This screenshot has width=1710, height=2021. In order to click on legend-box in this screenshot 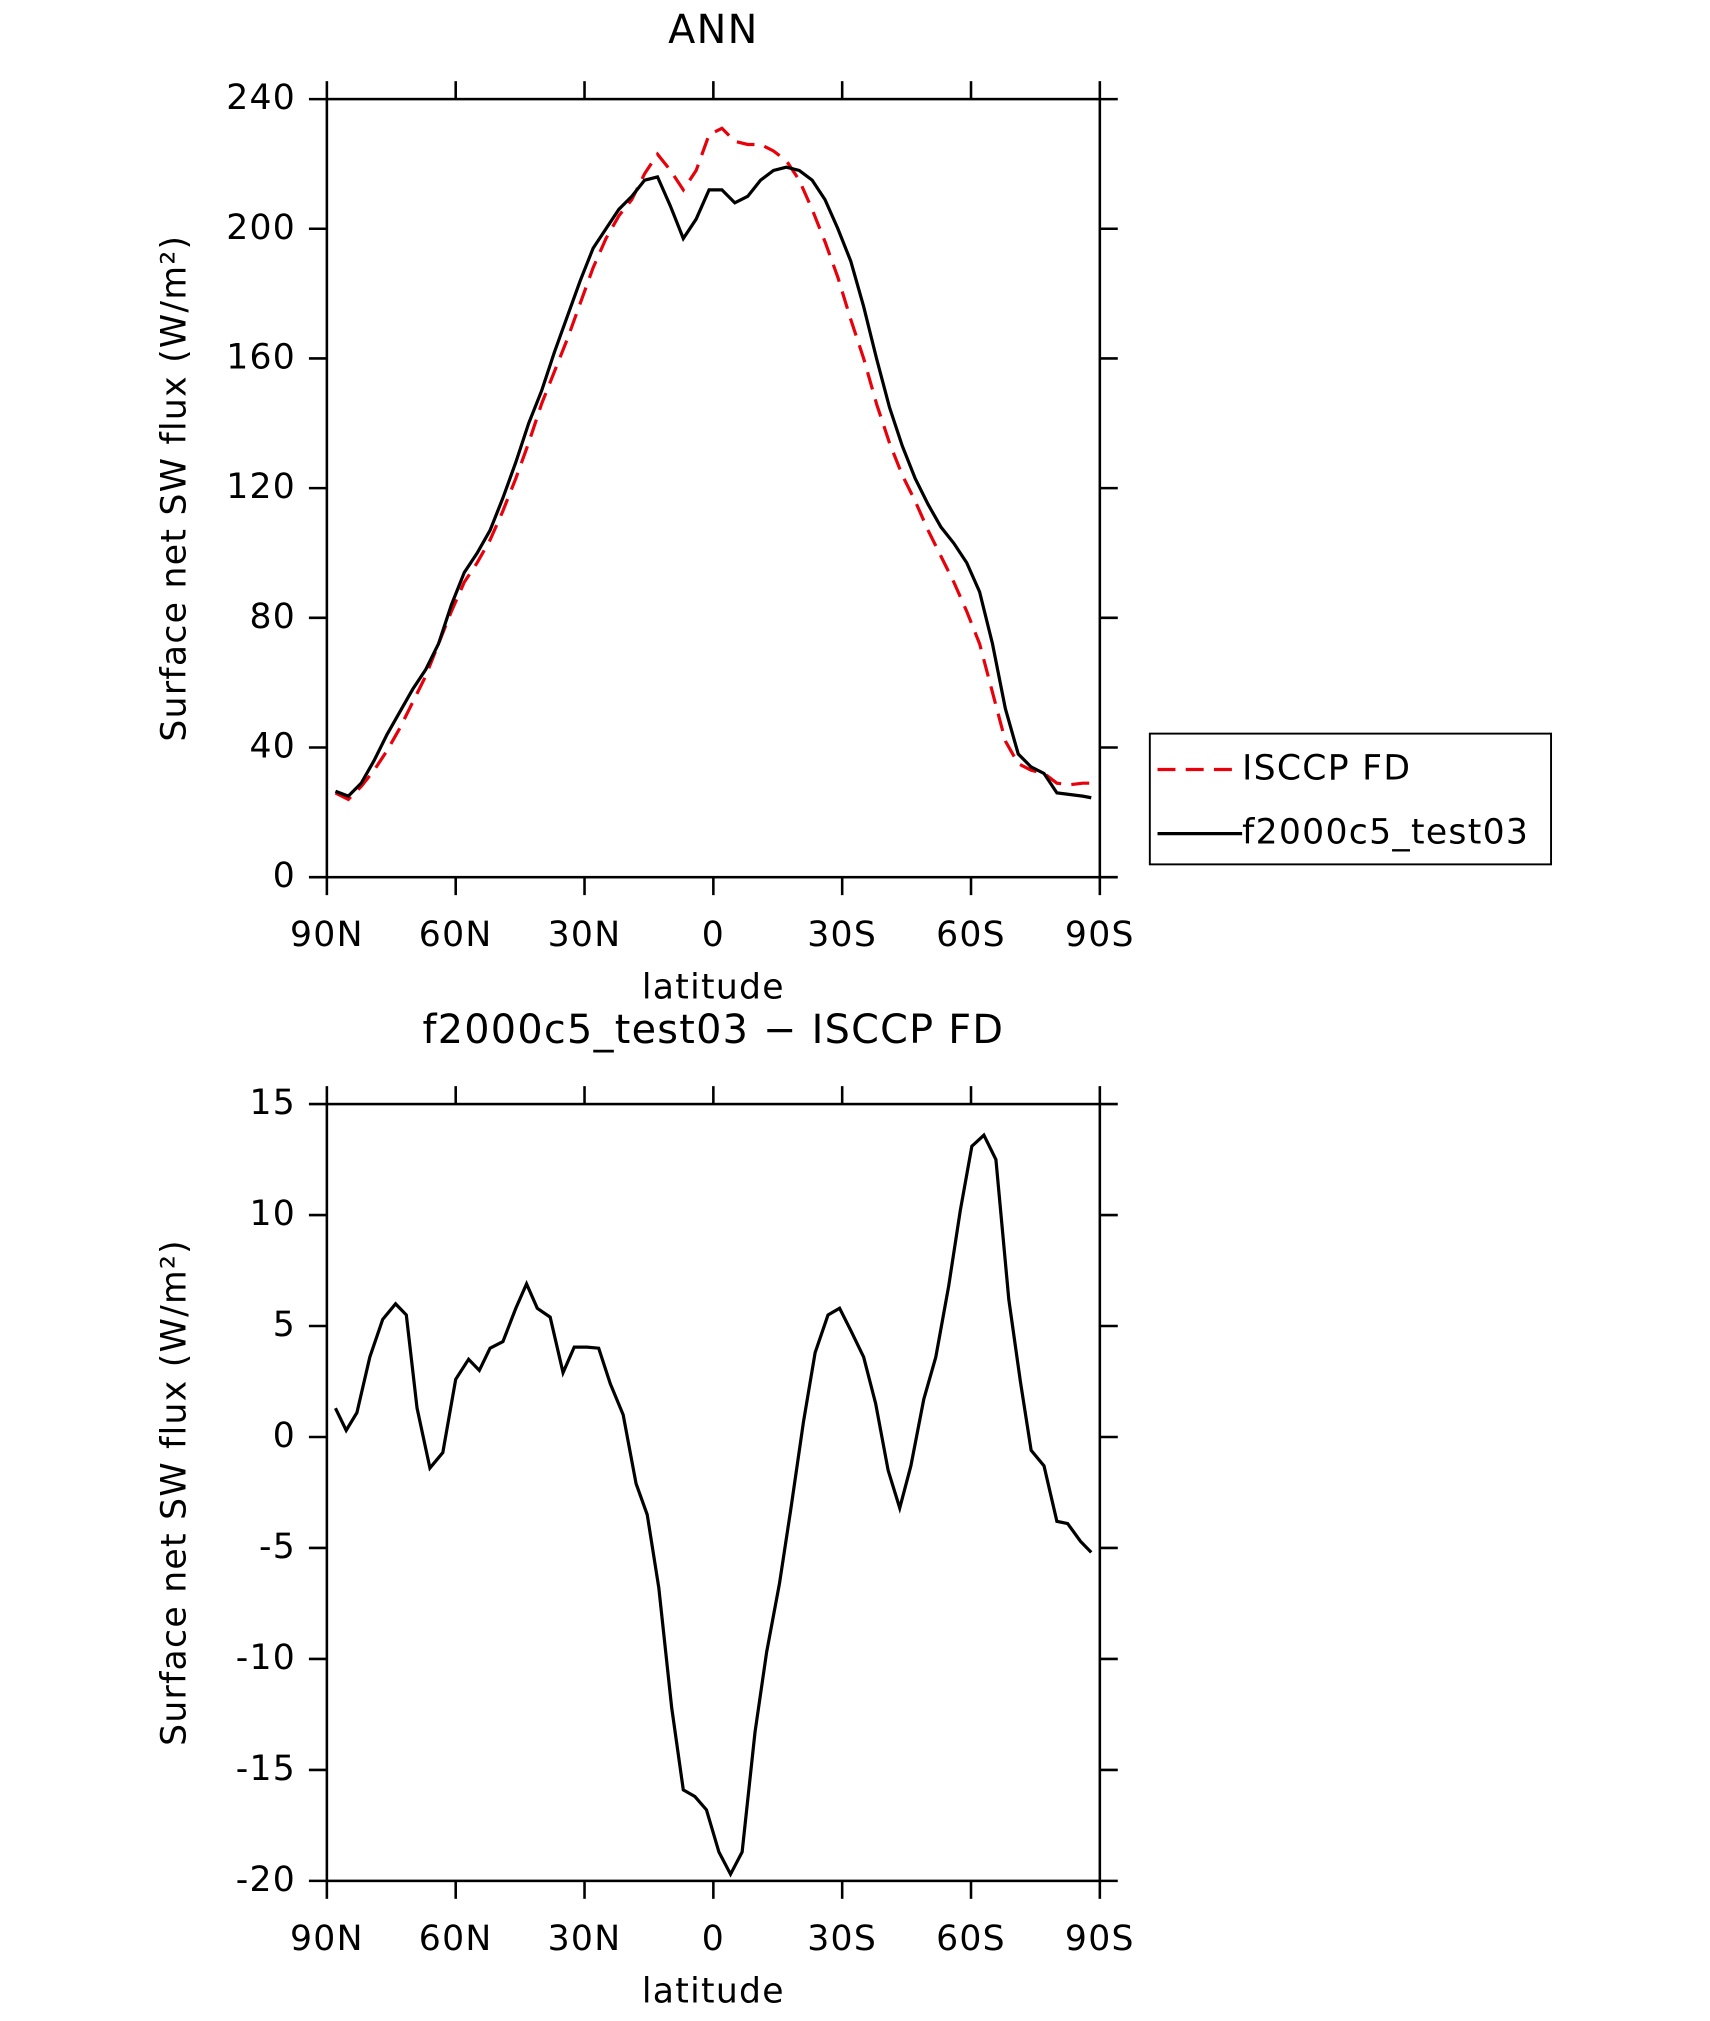, I will do `click(1350, 799)`.